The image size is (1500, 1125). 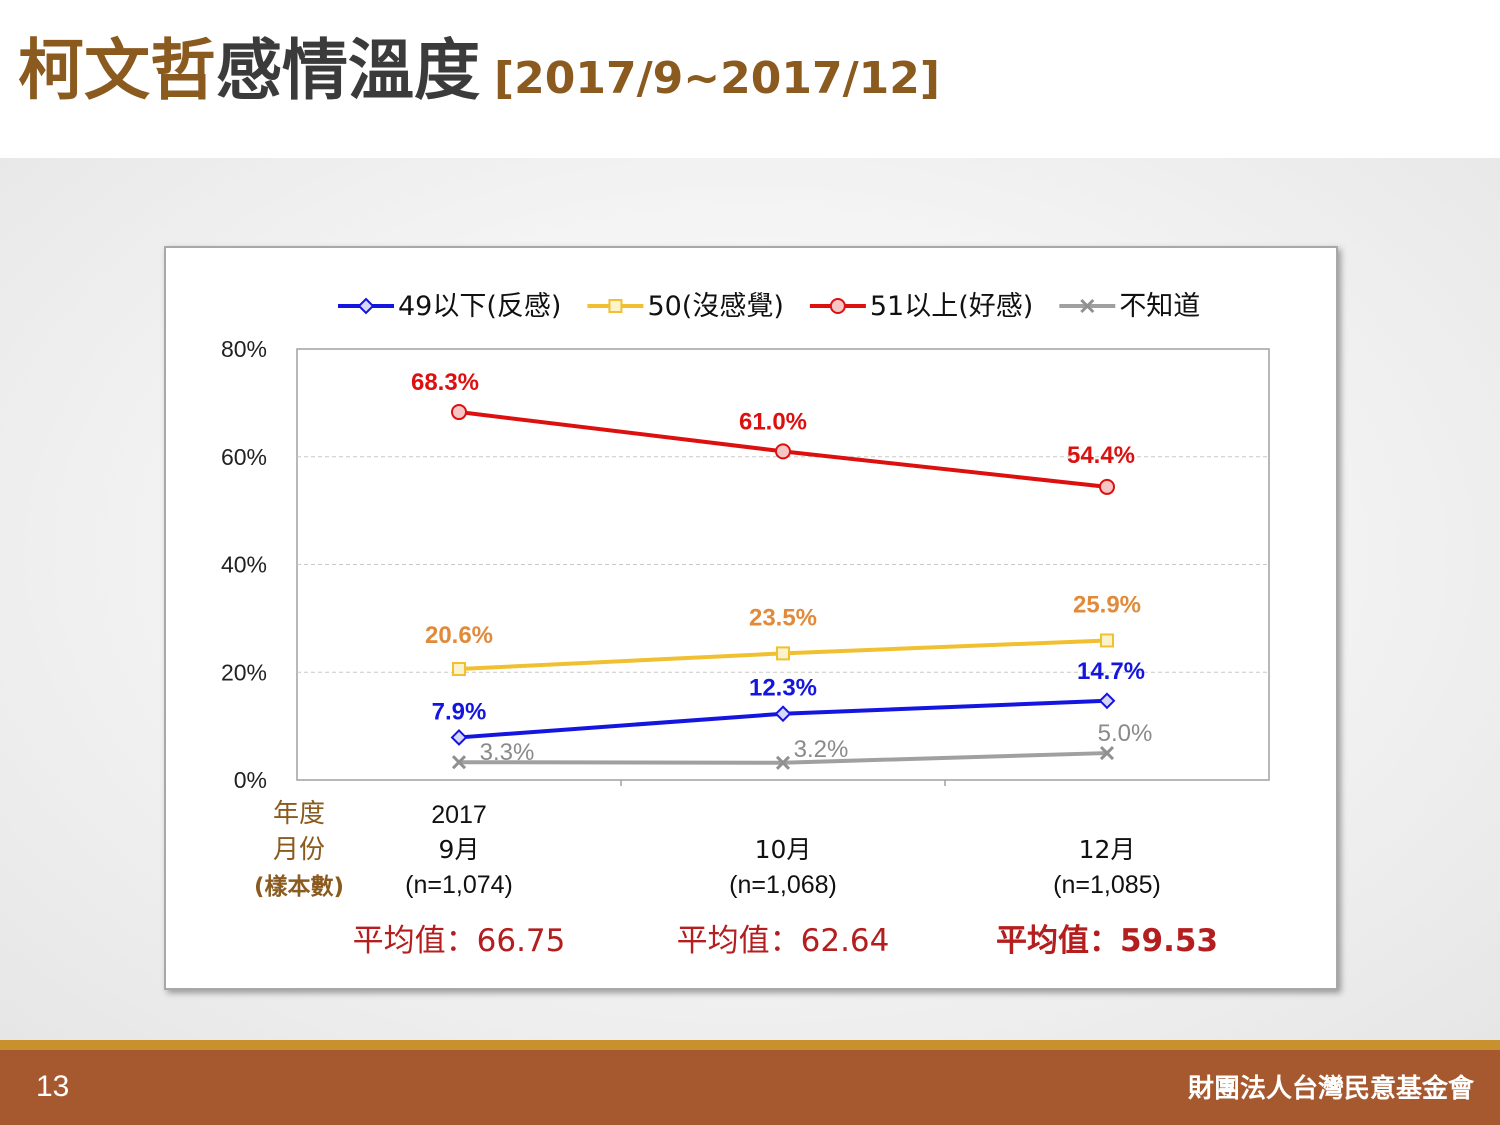 I want to click on average-value: 平均值：59.53, so click(x=1107, y=941).